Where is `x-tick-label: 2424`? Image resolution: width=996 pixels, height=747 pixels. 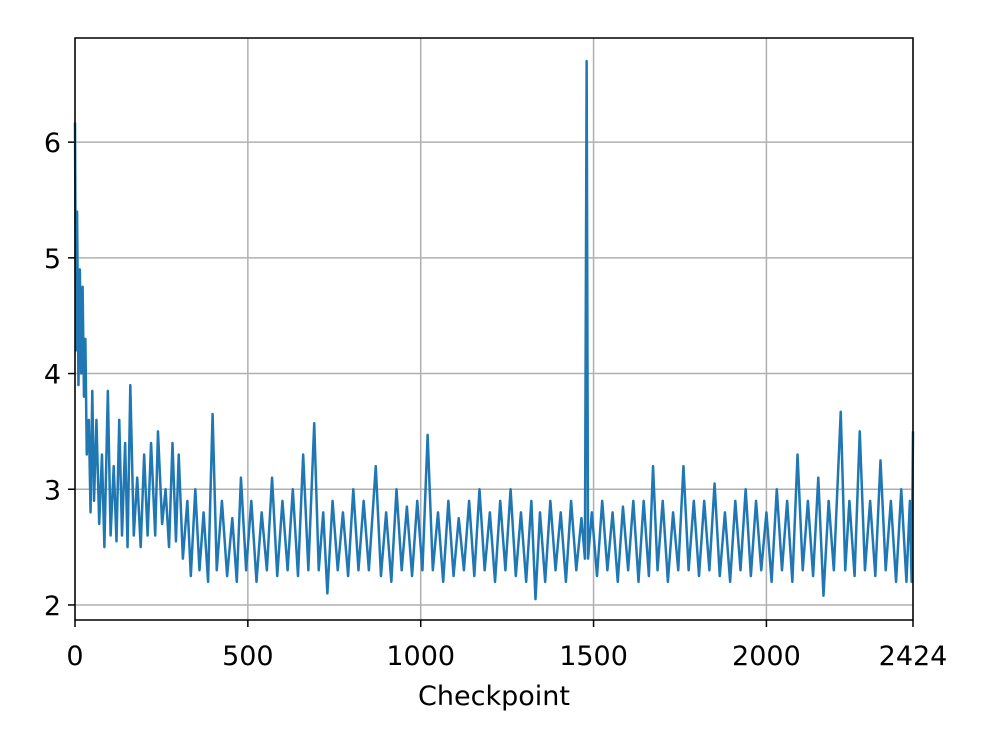
x-tick-label: 2424 is located at coordinates (913, 656).